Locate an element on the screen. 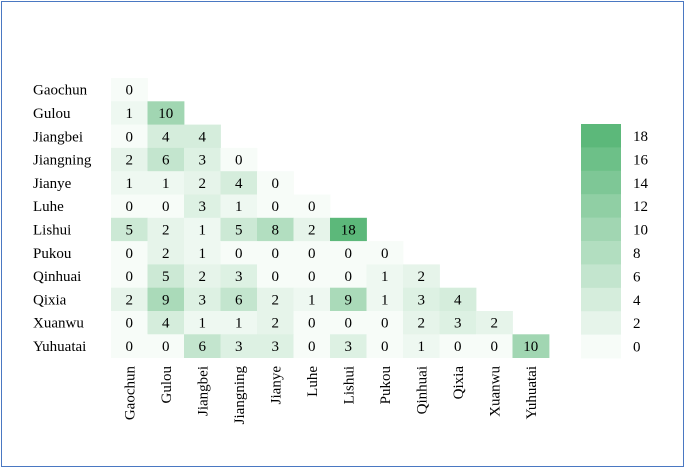 The image size is (685, 468). cell-value-label: 9 is located at coordinates (166, 300).